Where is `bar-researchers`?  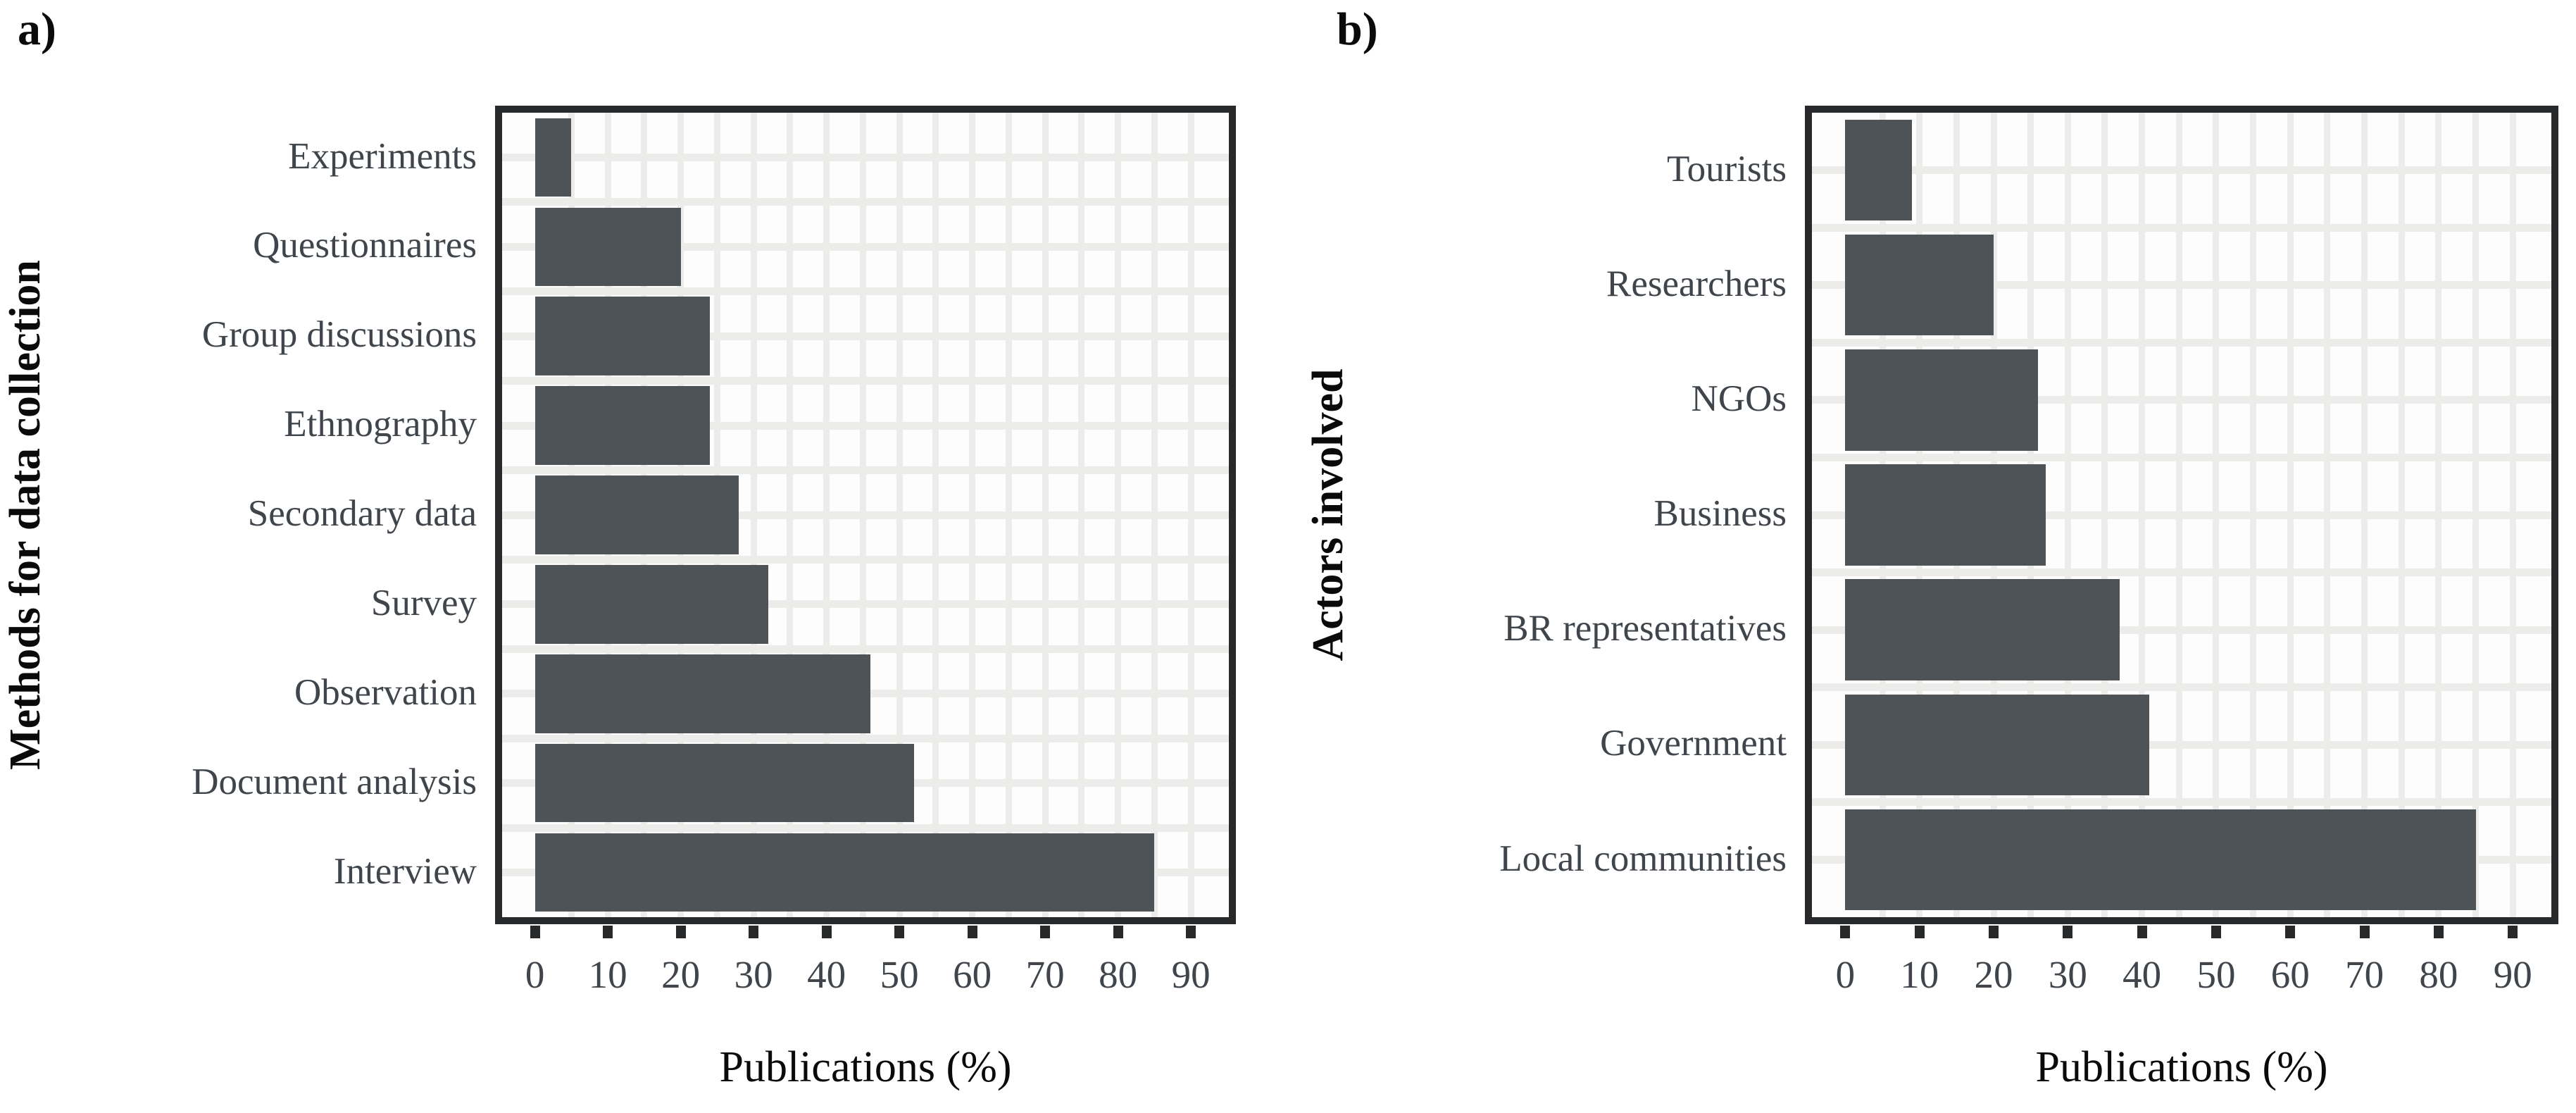
bar-researchers is located at coordinates (1919, 285).